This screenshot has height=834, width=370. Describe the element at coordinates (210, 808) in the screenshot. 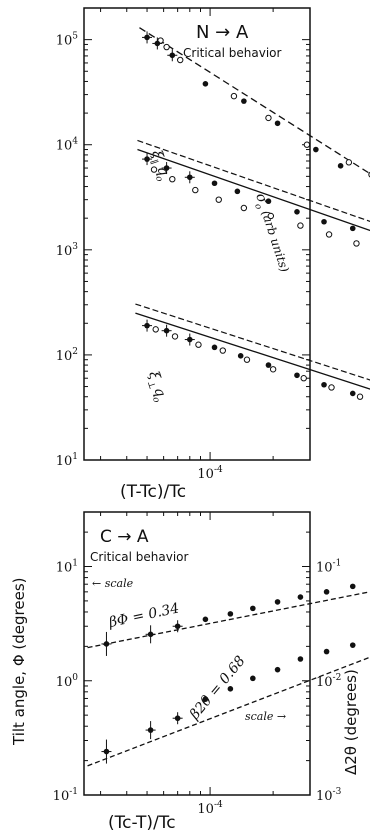

I see `x-tick-label: 10-4` at that location.